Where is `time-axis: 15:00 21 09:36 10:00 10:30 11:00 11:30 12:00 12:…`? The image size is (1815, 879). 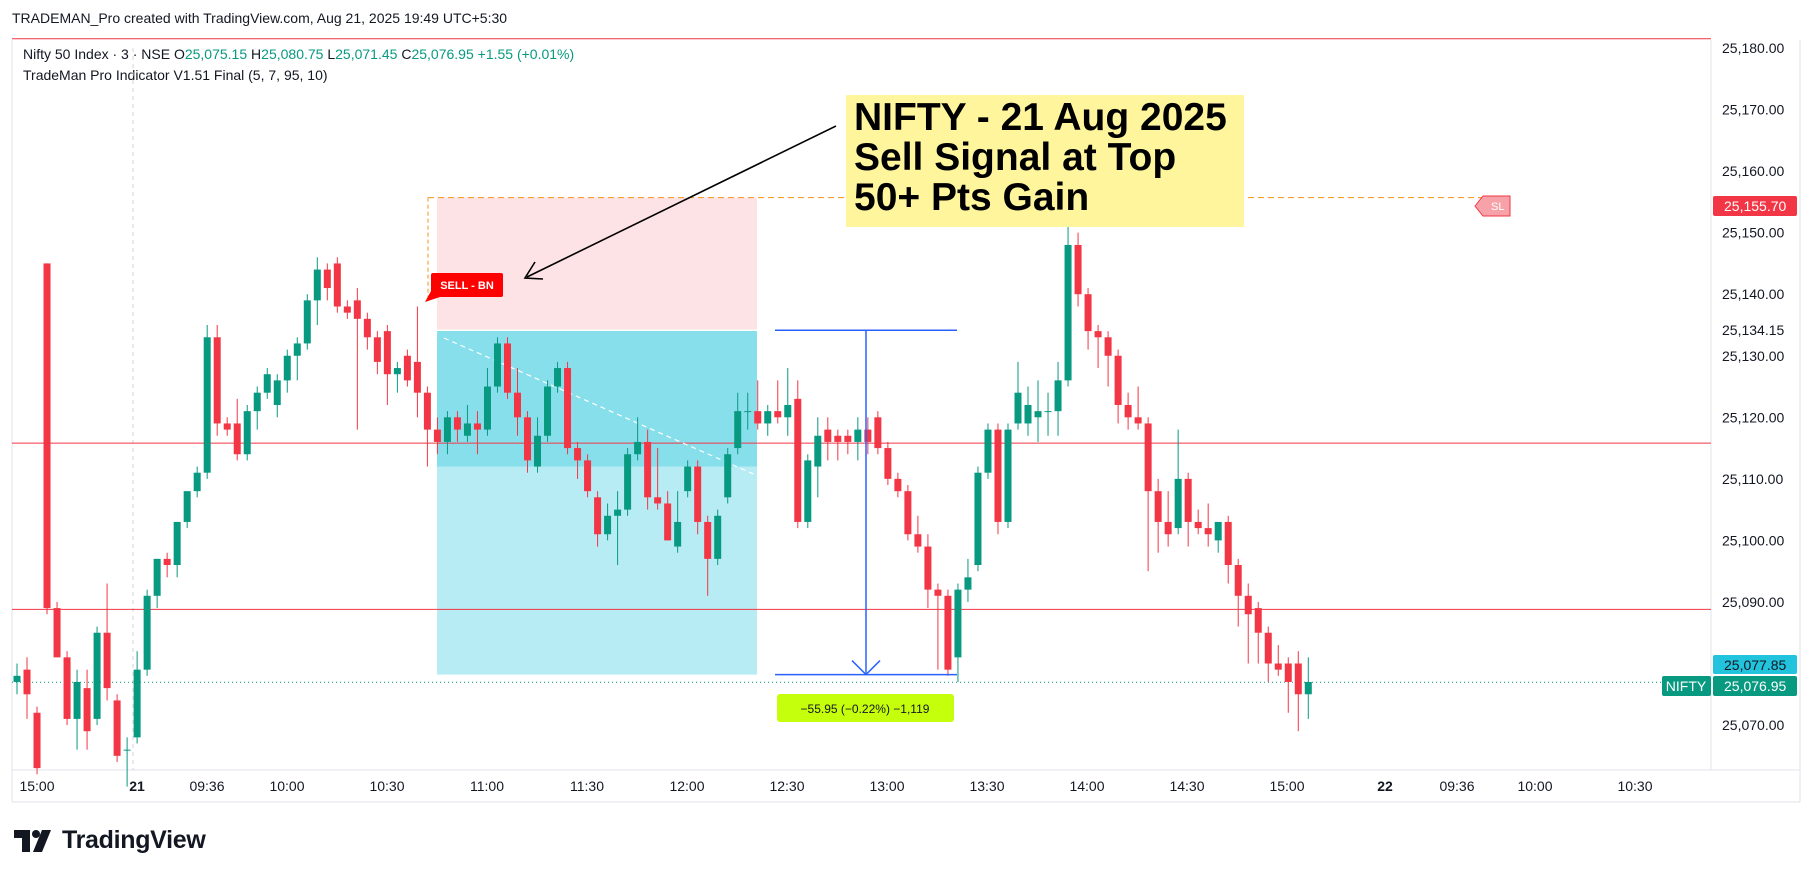 time-axis: 15:00 21 09:36 10:00 10:30 11:00 11:30 12:00 12:… is located at coordinates (835, 786).